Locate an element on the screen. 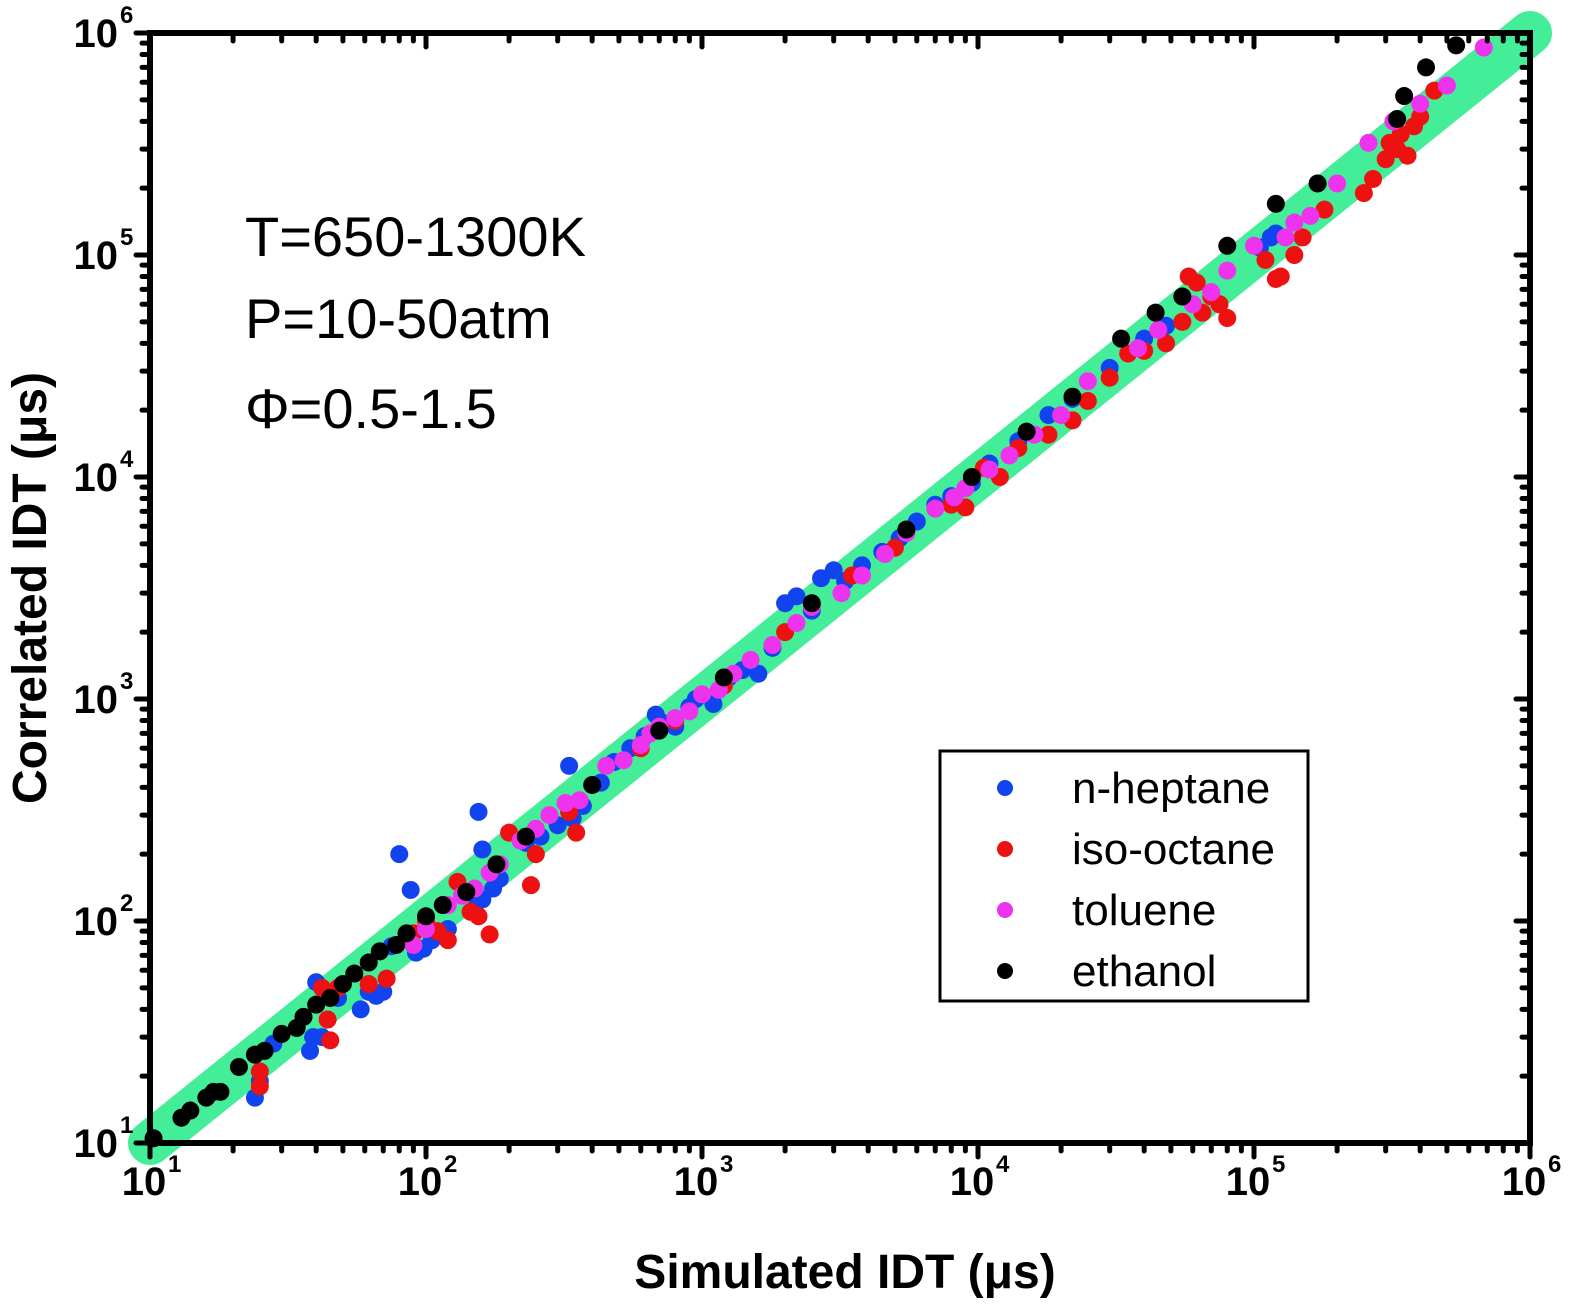 The height and width of the screenshot is (1310, 1570). x-tick-label-exponent: 3 is located at coordinates (726, 1164).